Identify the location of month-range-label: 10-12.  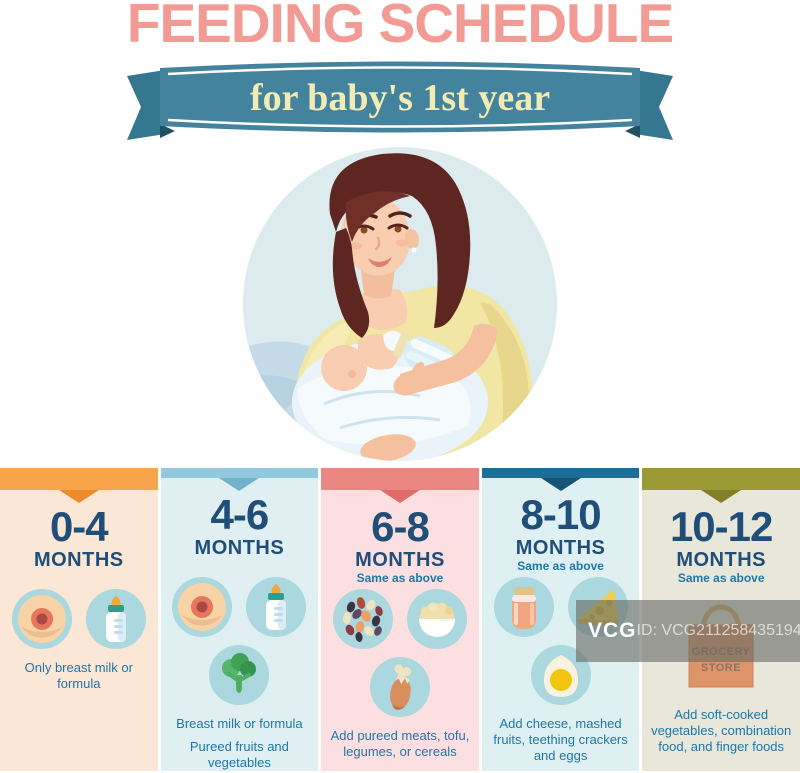
(721, 526).